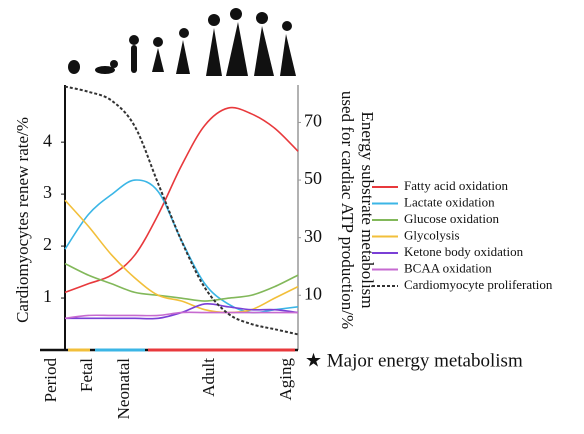 The image size is (584, 434). What do you see at coordinates (208, 377) in the screenshot?
I see `period-label: Adult` at bounding box center [208, 377].